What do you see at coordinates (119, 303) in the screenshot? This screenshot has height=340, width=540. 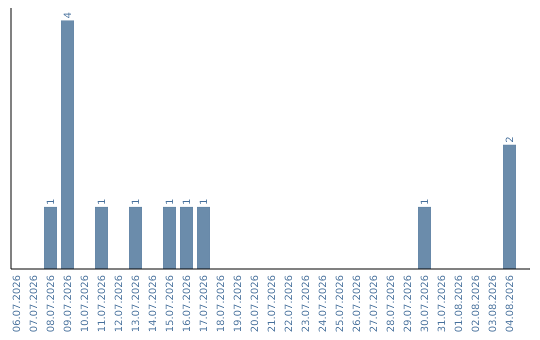 I see `x-tick-label: 12.07.2026` at bounding box center [119, 303].